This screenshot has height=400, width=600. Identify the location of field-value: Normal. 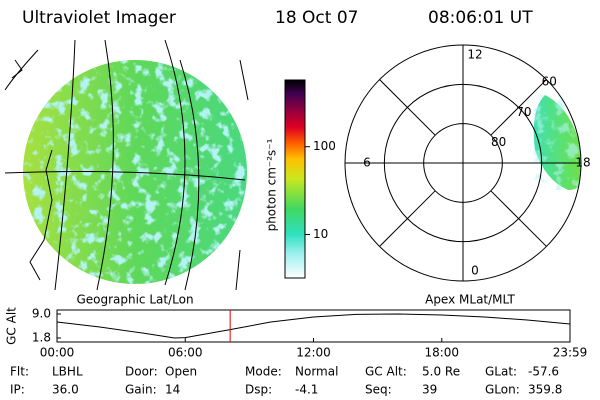
(316, 372).